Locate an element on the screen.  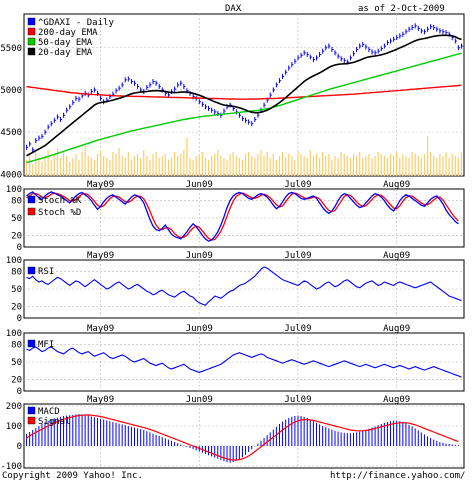
legend-label: Stoch %K is located at coordinates (60, 201).